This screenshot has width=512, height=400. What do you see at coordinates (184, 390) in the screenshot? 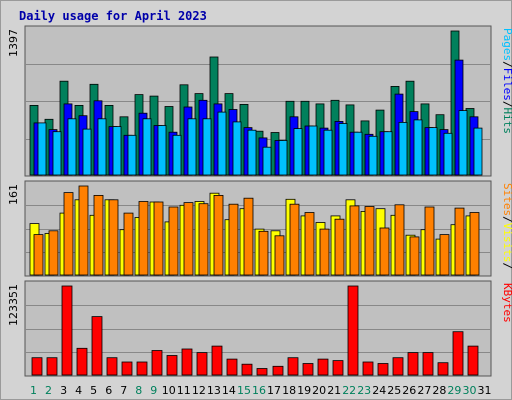
I see `x-tick-label-day-11: 11` at bounding box center [184, 390].